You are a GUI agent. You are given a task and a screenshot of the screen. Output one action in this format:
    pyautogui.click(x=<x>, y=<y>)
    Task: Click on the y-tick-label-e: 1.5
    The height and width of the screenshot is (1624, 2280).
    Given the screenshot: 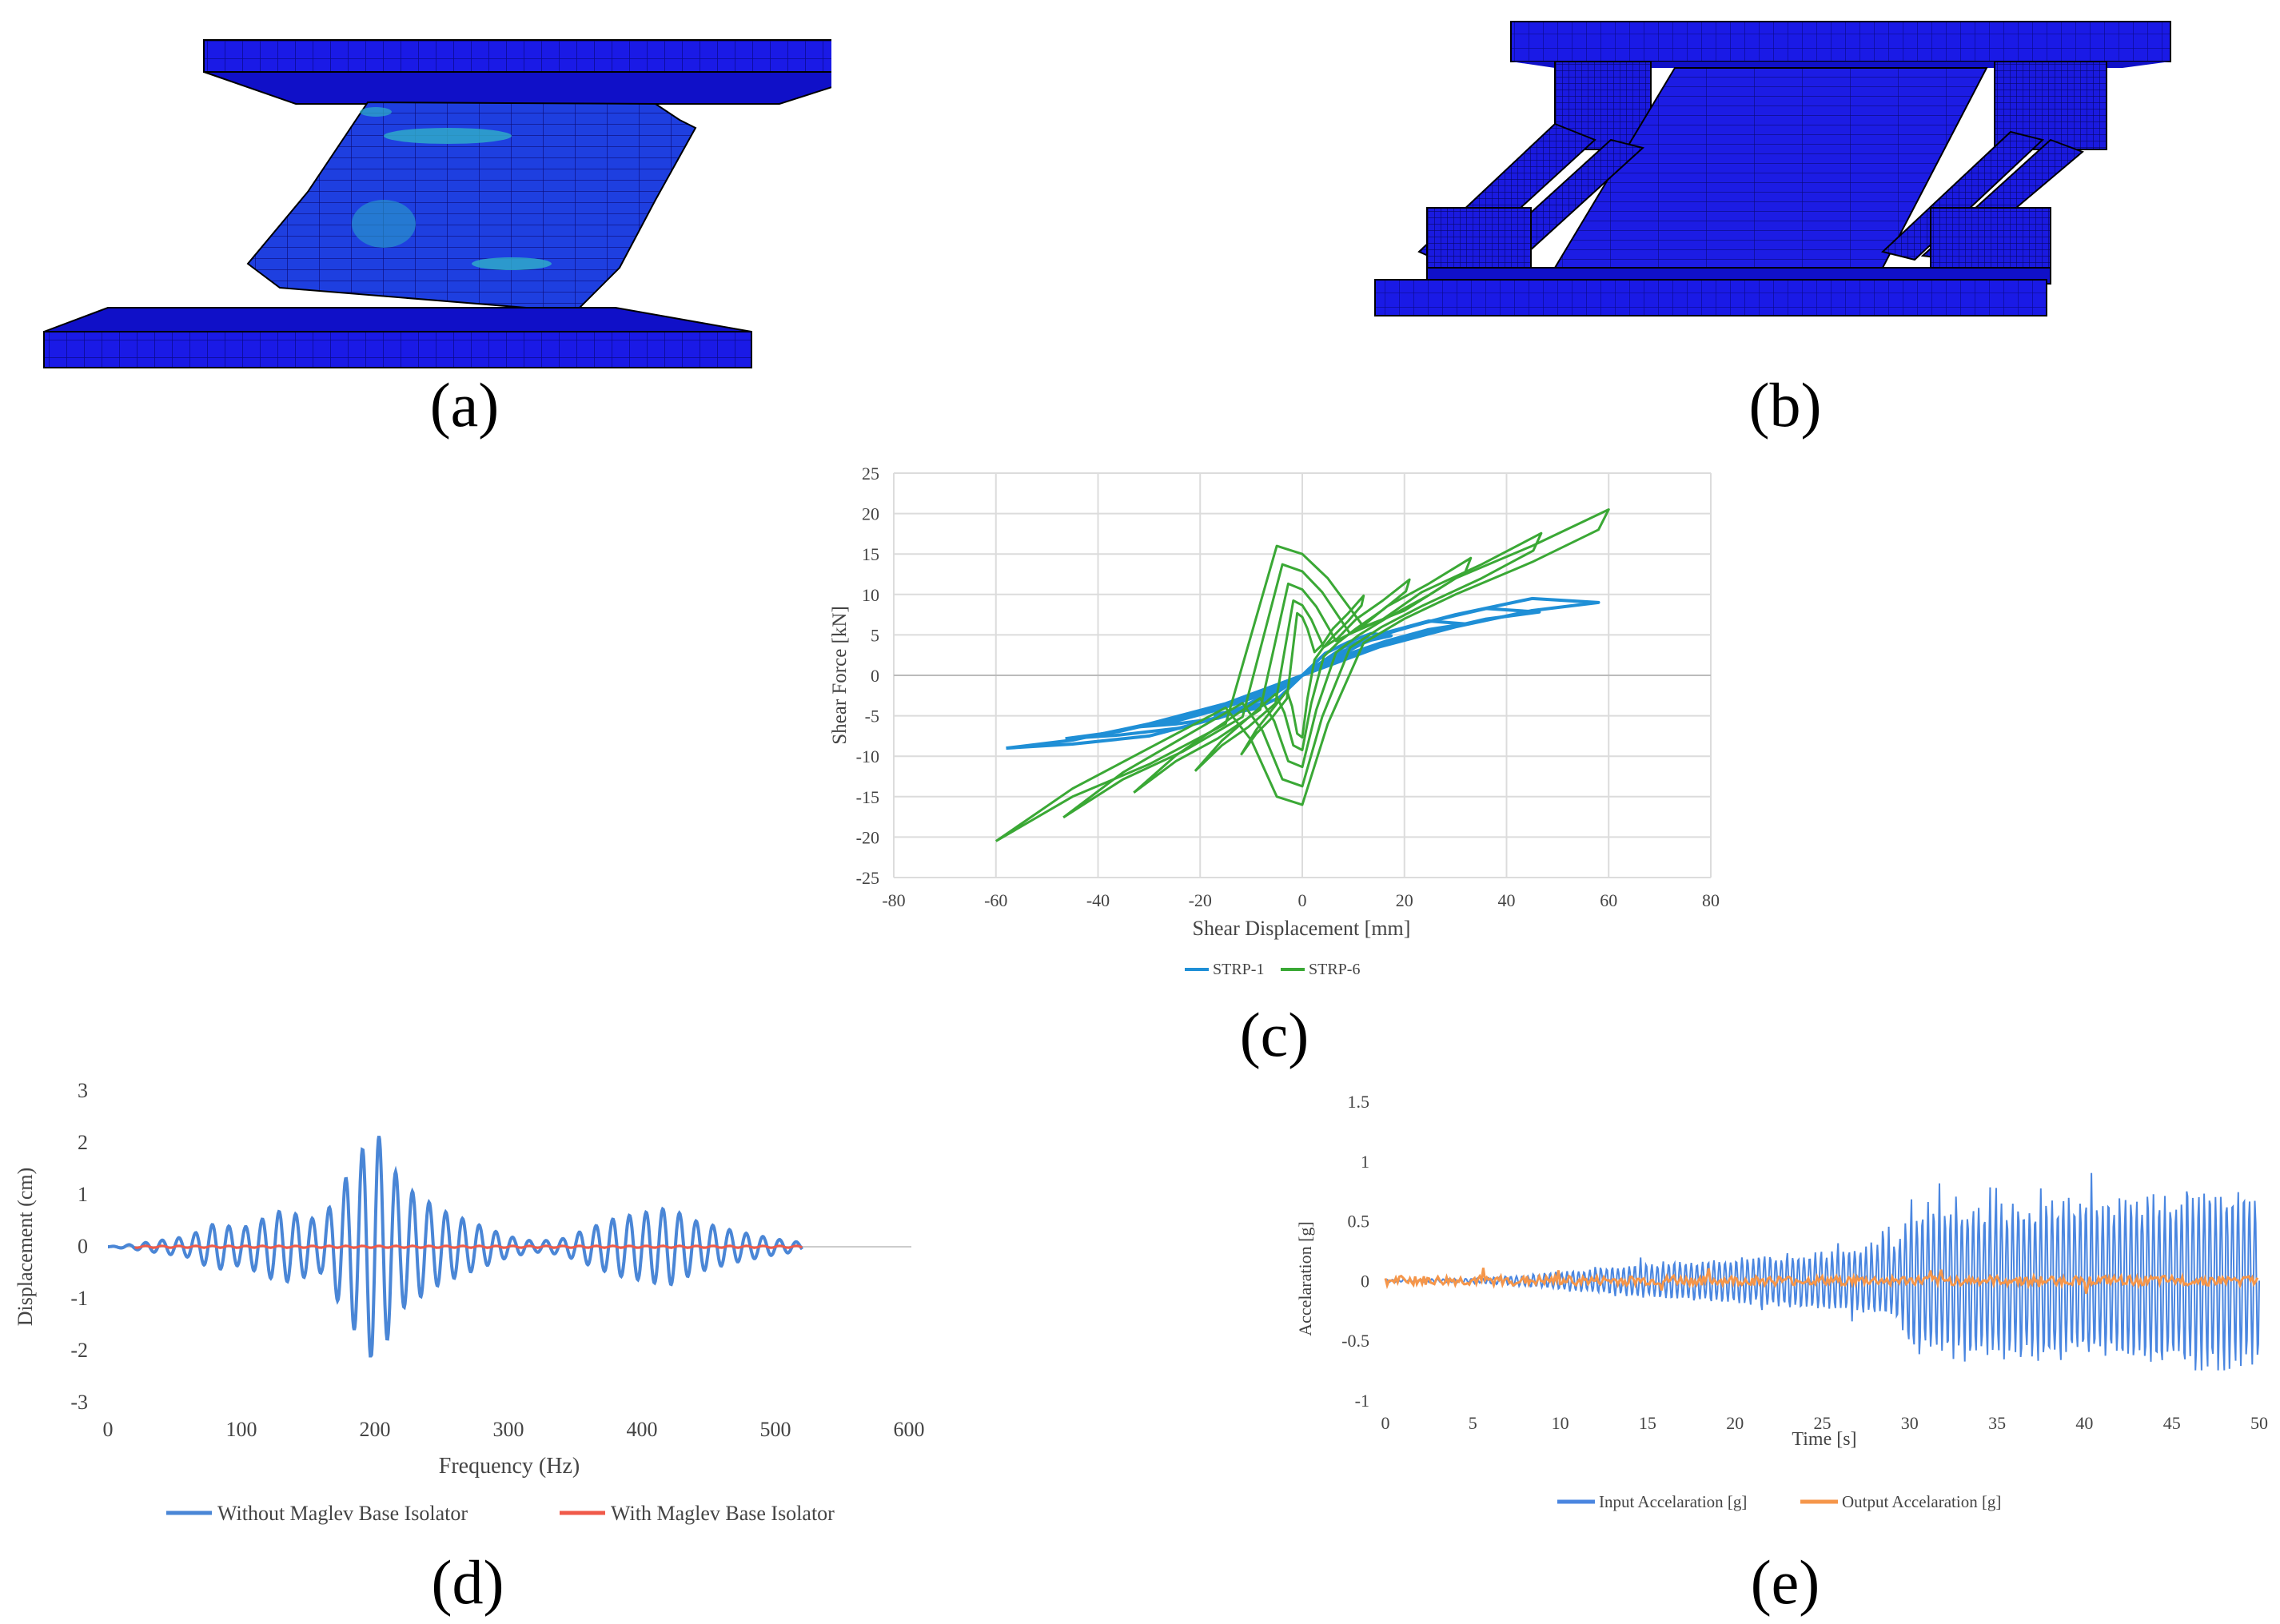 What is the action you would take?
    pyautogui.click(x=1359, y=1102)
    